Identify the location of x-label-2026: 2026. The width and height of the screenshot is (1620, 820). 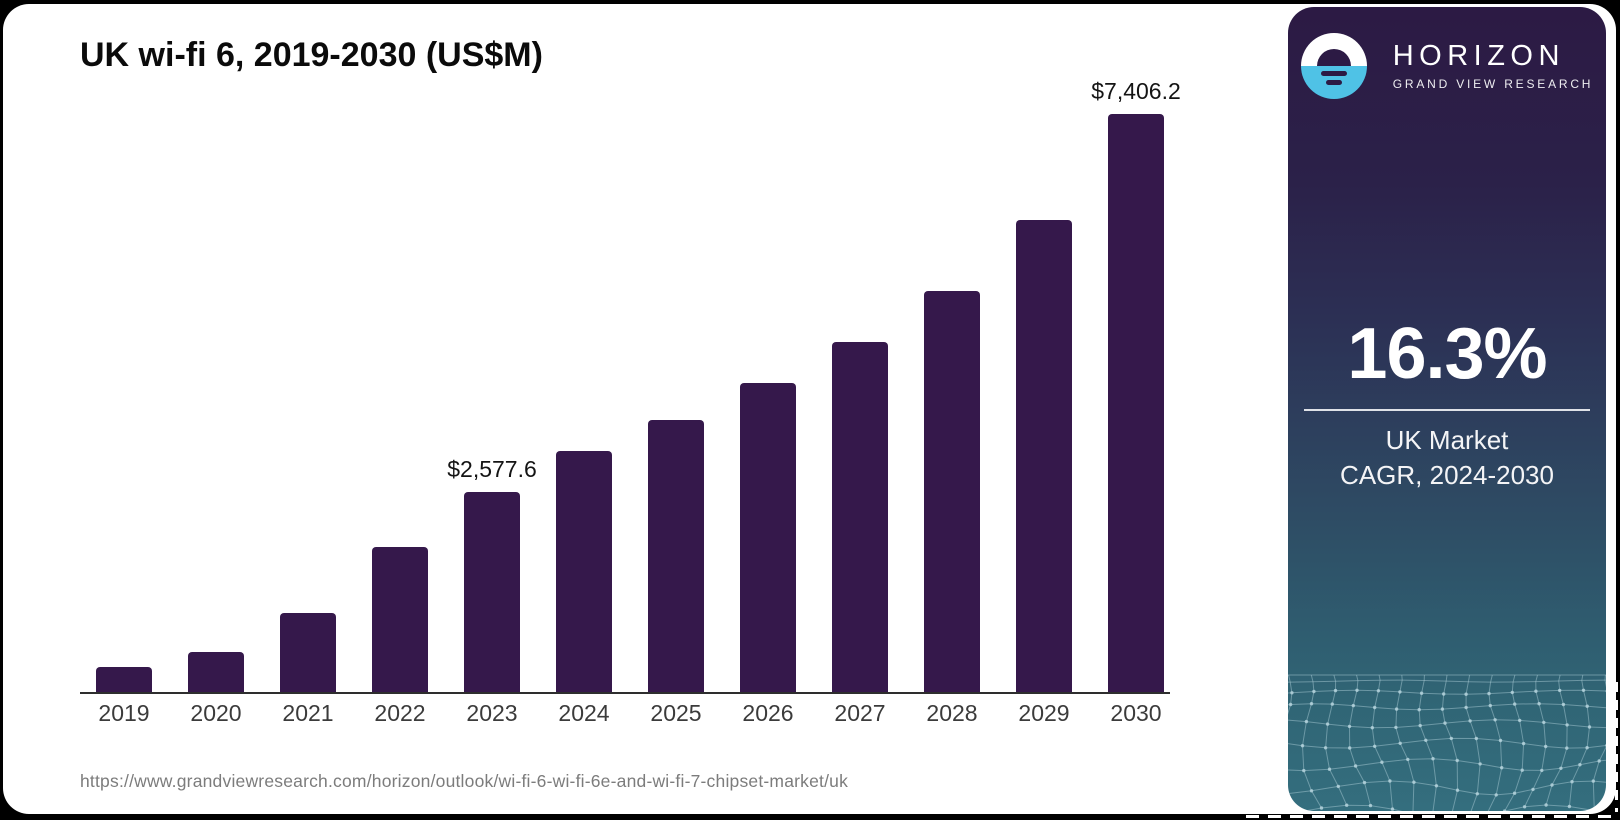
(768, 713).